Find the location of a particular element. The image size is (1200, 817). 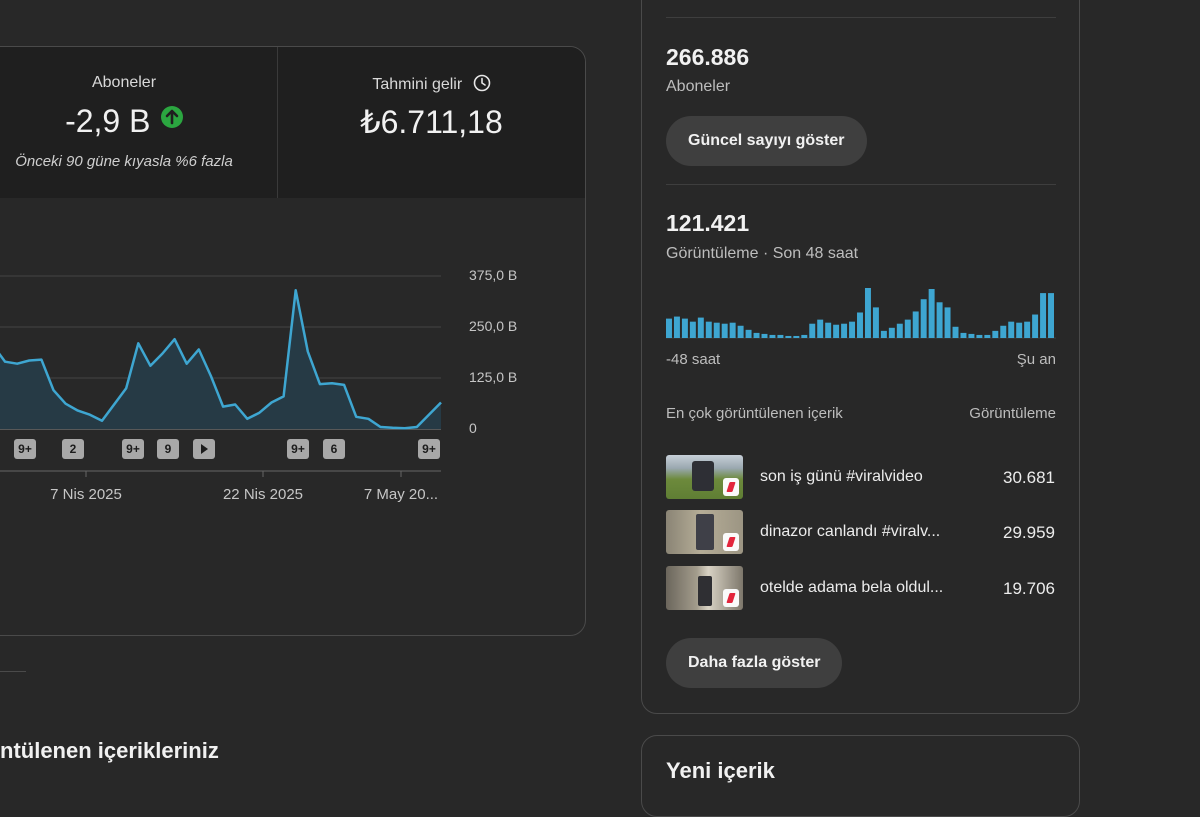

series-line is located at coordinates (221, 359).